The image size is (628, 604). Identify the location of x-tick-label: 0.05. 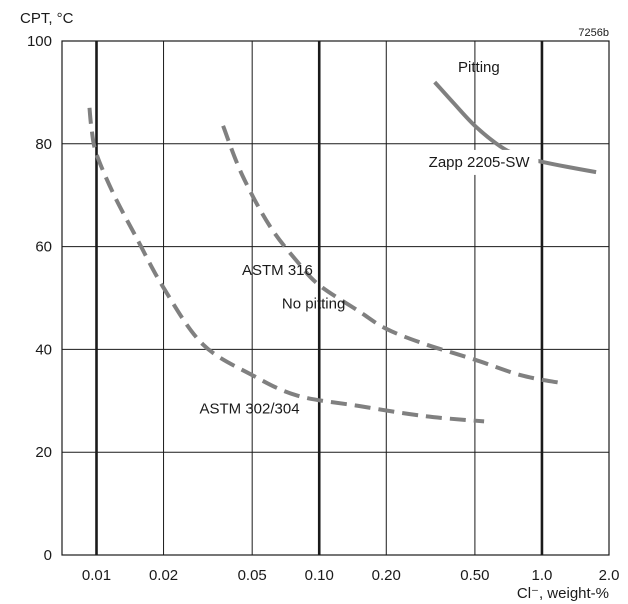
(252, 575).